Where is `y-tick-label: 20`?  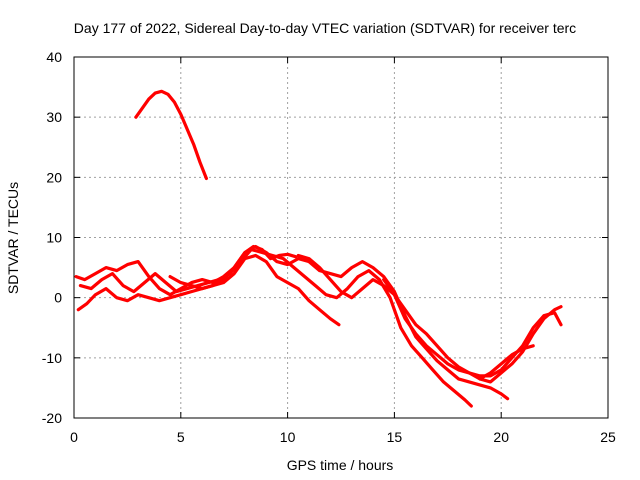 y-tick-label: 20 is located at coordinates (54, 177).